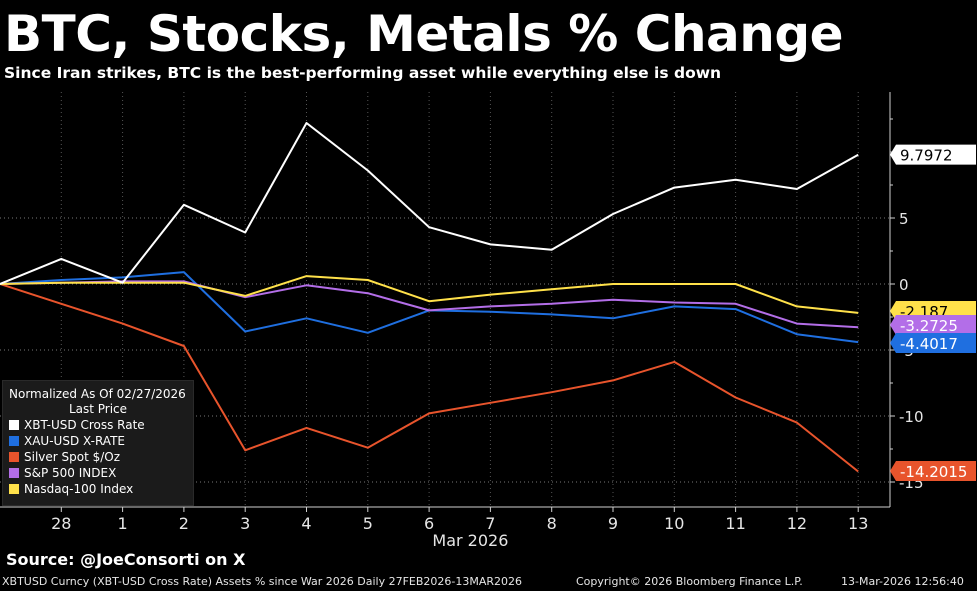  Describe the element at coordinates (429, 523) in the screenshot. I see `x-tick-label: 6` at that location.